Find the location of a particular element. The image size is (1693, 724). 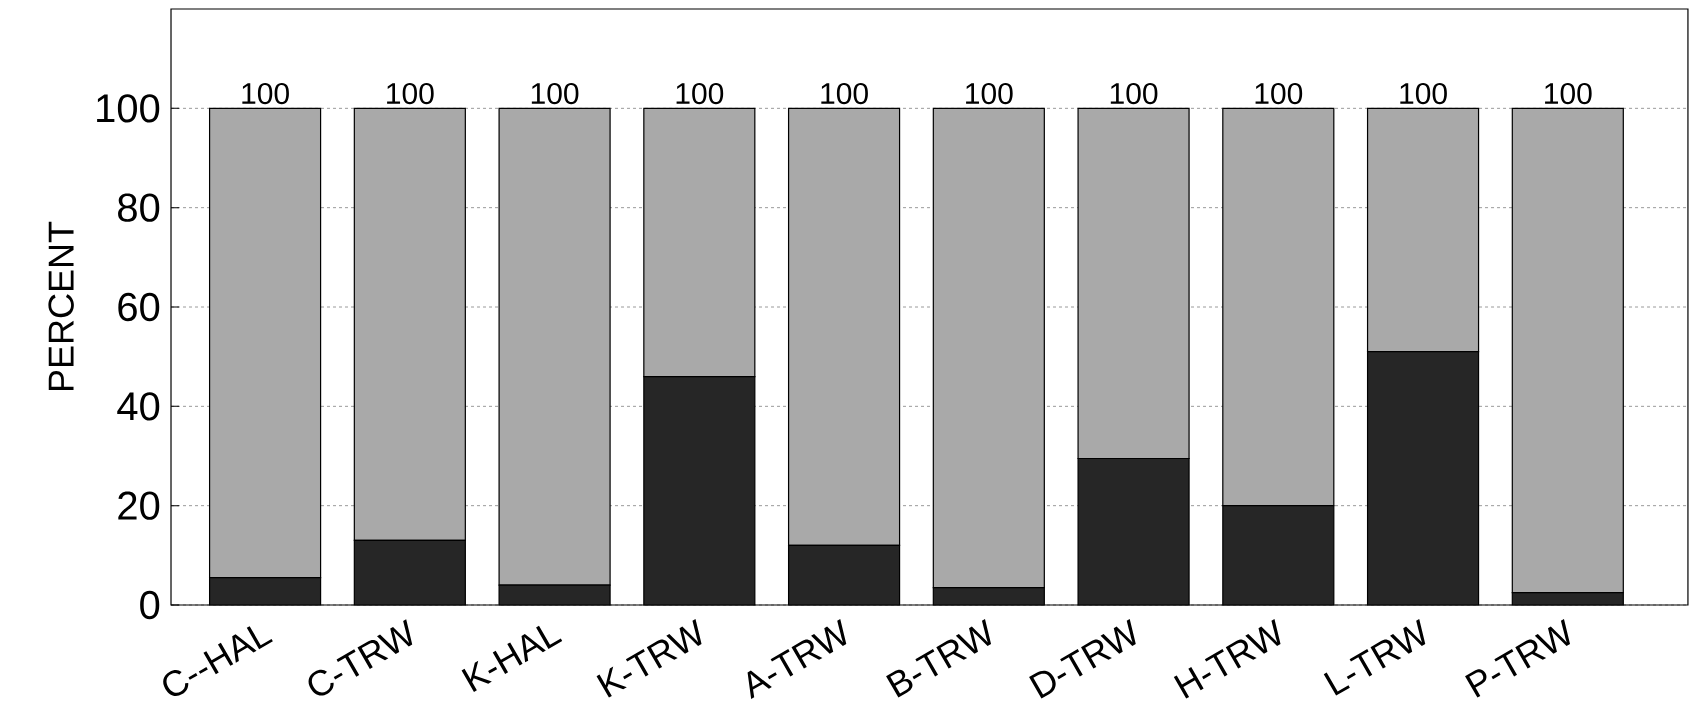

y-tick-label: 80 is located at coordinates (139, 207).